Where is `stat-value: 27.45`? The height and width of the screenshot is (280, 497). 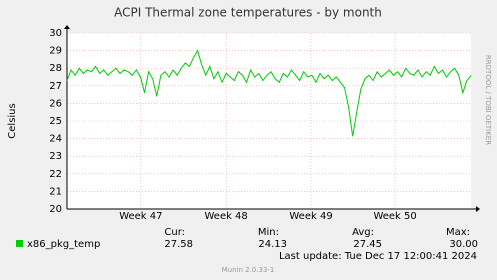
stat-value: 27.45 is located at coordinates (367, 244).